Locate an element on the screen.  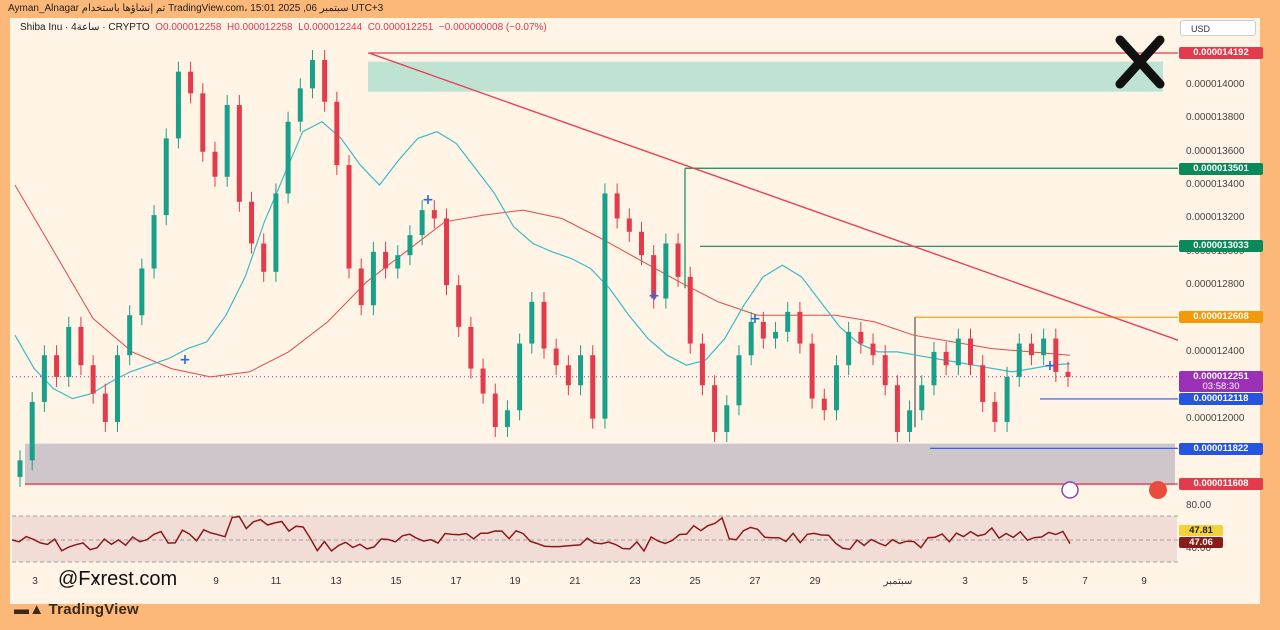
date-tick: 23 is located at coordinates (635, 581).